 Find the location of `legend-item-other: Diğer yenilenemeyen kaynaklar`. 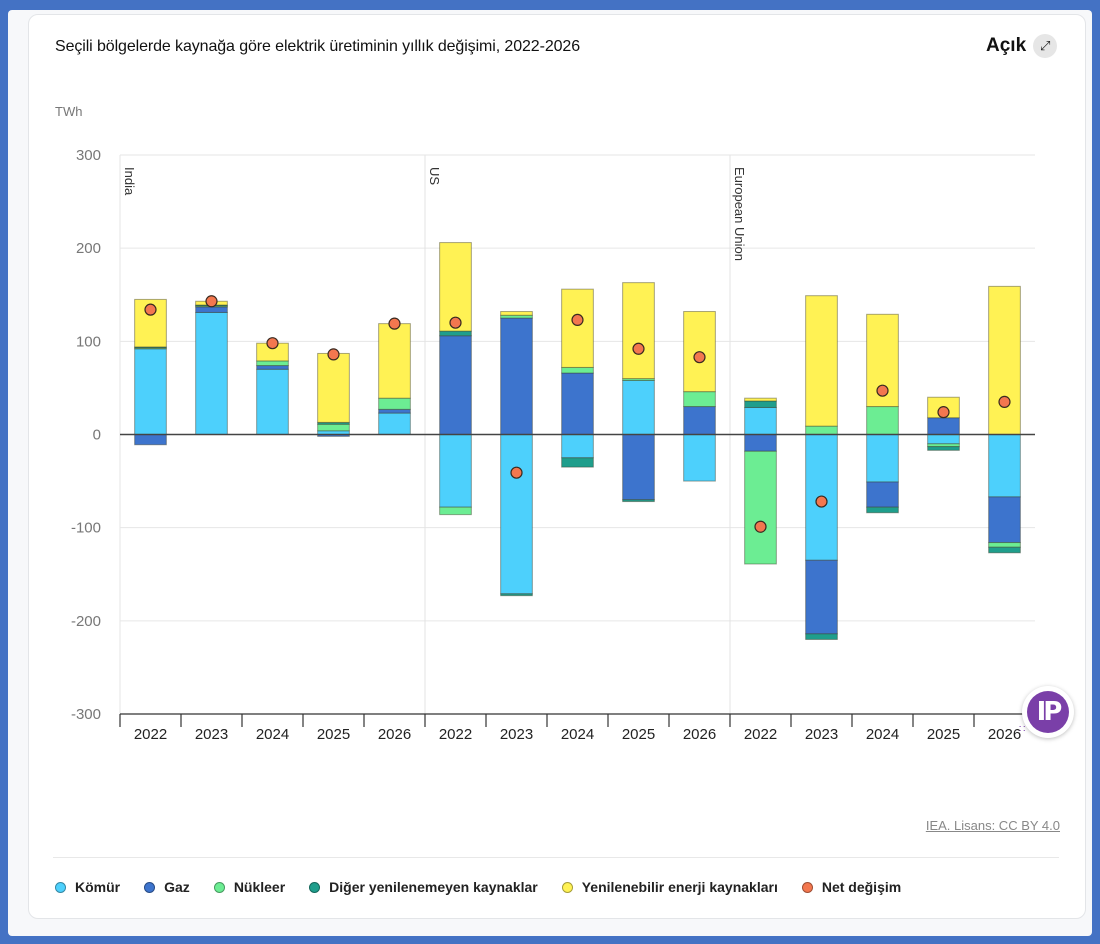

legend-item-other: Diğer yenilenemeyen kaynaklar is located at coordinates (423, 887).